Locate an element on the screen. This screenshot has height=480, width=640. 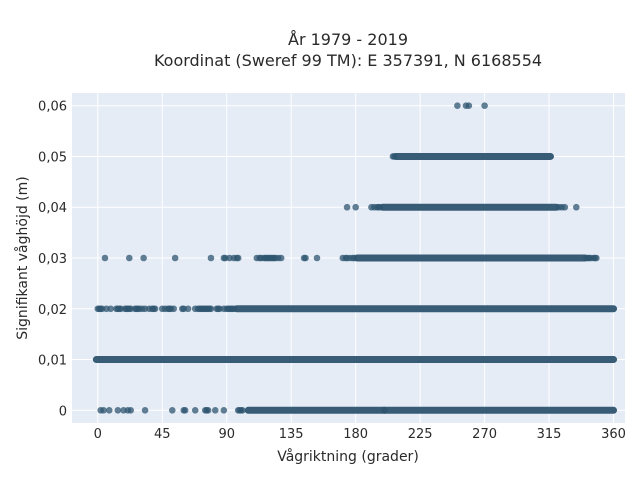
x-tick-label: 225 is located at coordinates (420, 434).